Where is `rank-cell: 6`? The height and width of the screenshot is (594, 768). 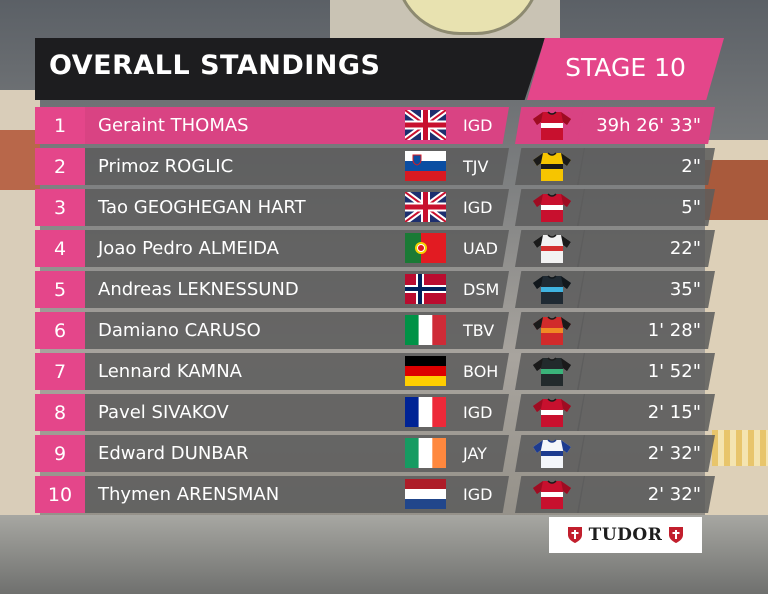 rank-cell: 6 is located at coordinates (60, 330).